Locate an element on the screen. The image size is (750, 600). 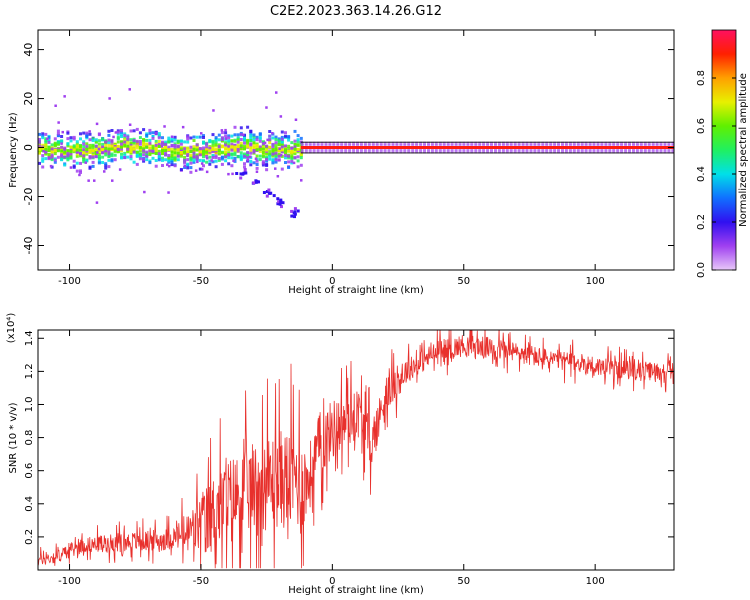
spectrogram-y-label: Frequency (Hz) is located at coordinates (13, 150).